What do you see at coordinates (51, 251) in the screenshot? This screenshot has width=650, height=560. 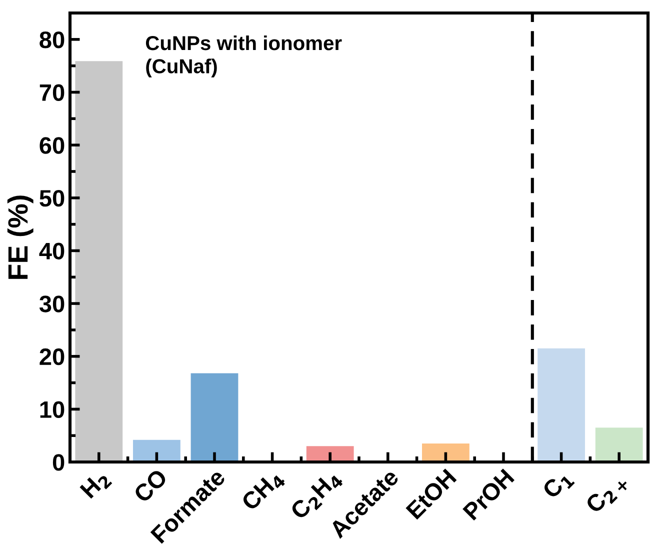 I see `y-tick-label: 40` at bounding box center [51, 251].